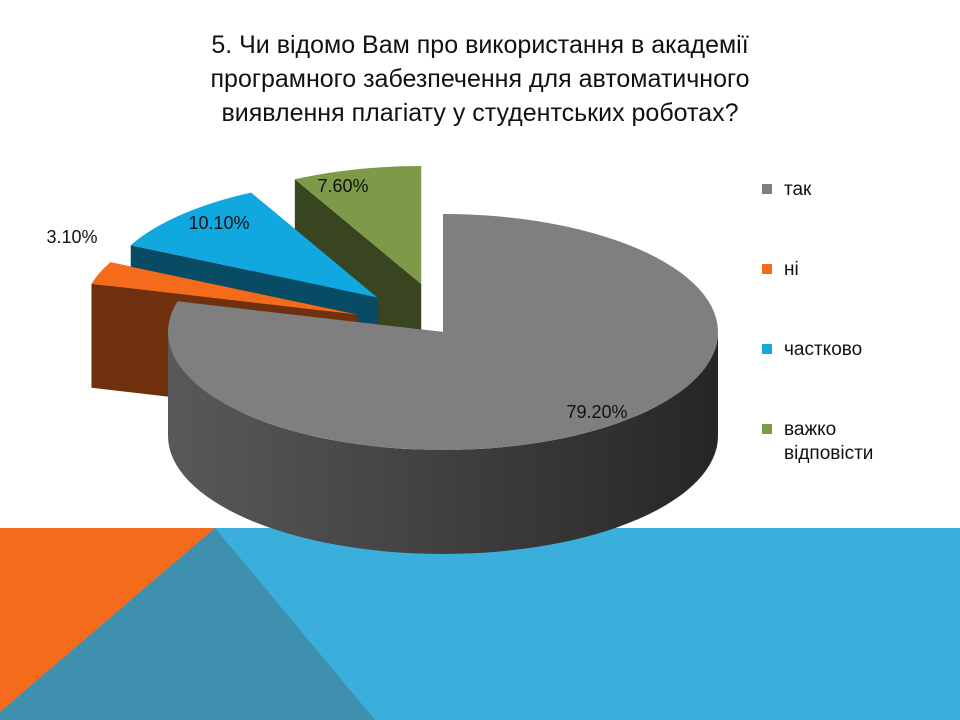 The height and width of the screenshot is (720, 960). I want to click on legend-swatch-chastkovo, so click(767, 349).